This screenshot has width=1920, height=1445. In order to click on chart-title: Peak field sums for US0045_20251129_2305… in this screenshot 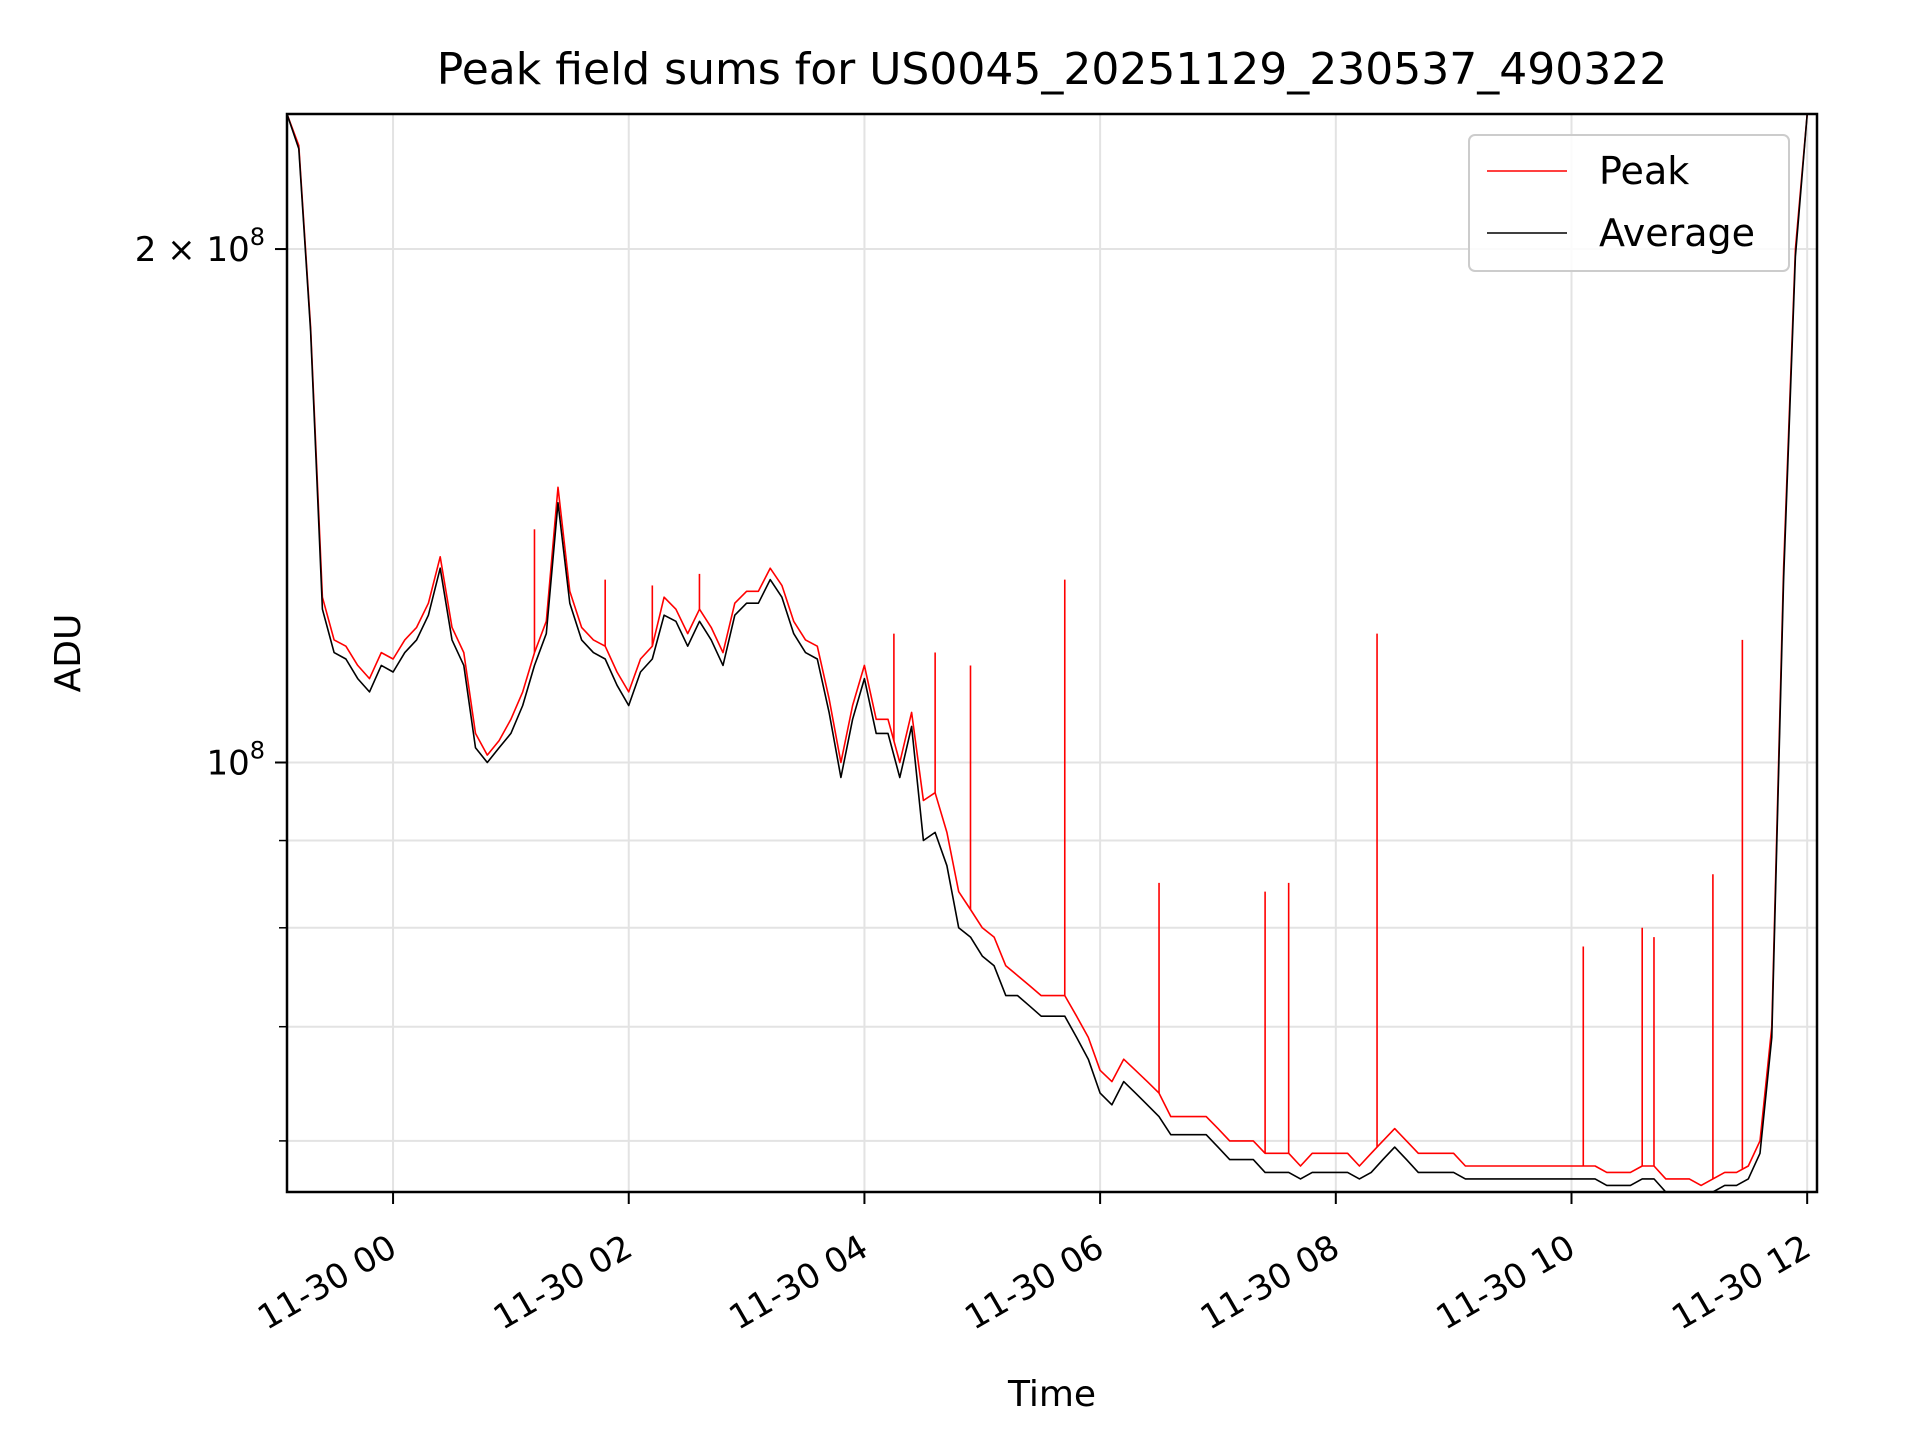, I will do `click(1052, 69)`.